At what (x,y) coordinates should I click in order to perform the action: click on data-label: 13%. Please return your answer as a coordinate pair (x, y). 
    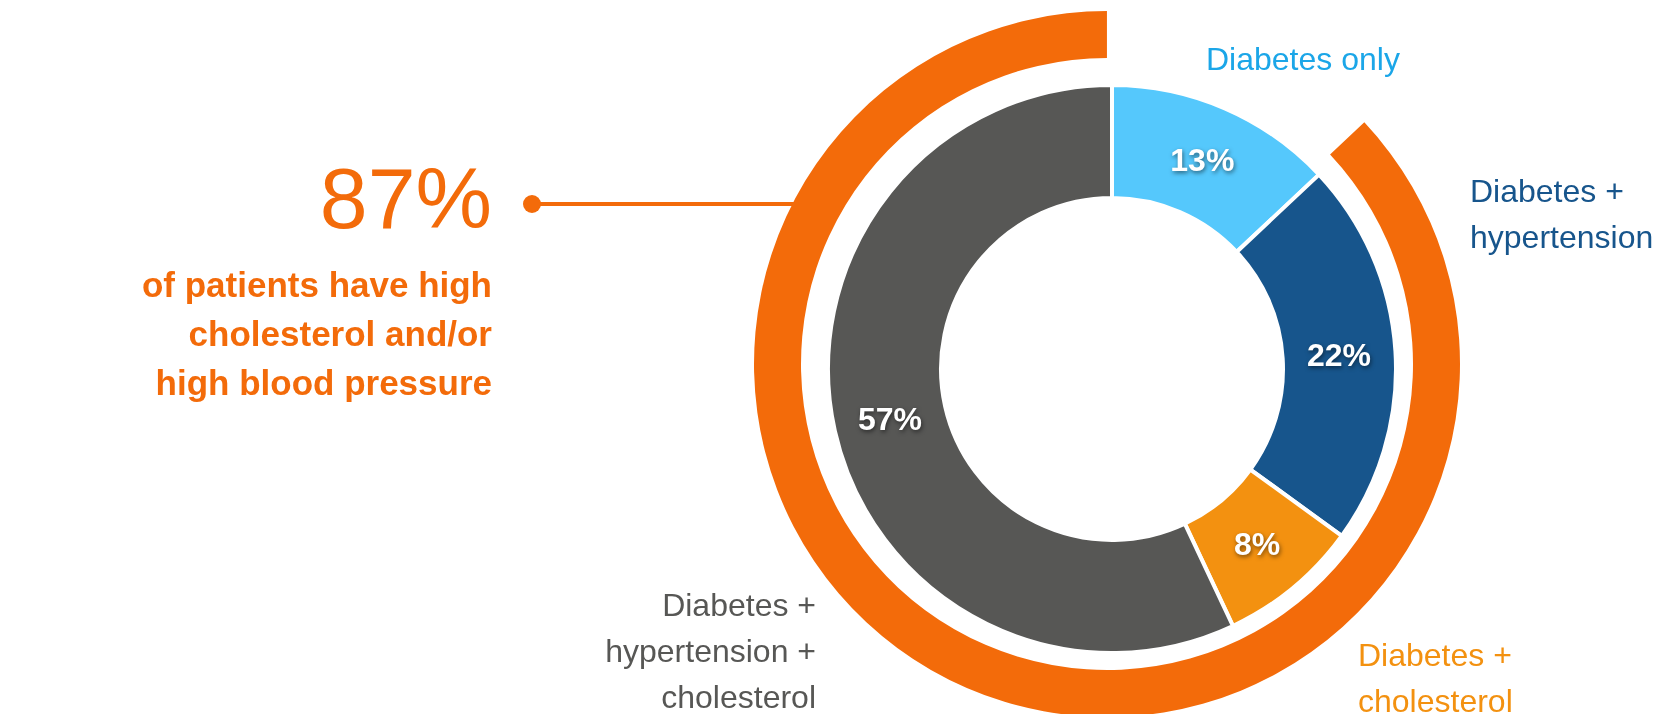
    Looking at the image, I should click on (1202, 160).